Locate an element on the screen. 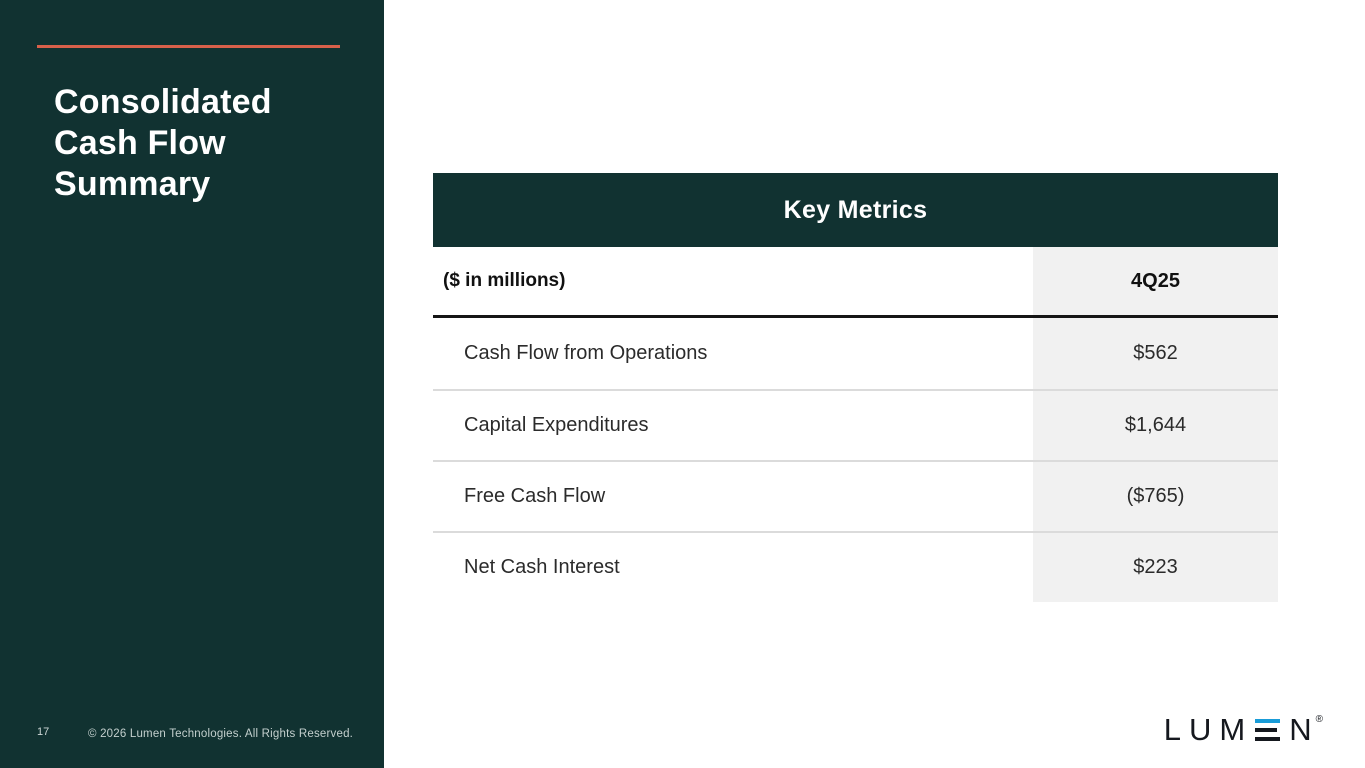 The image size is (1365, 768). table-row: Cash Flow from Operations $562 is located at coordinates (855, 353).